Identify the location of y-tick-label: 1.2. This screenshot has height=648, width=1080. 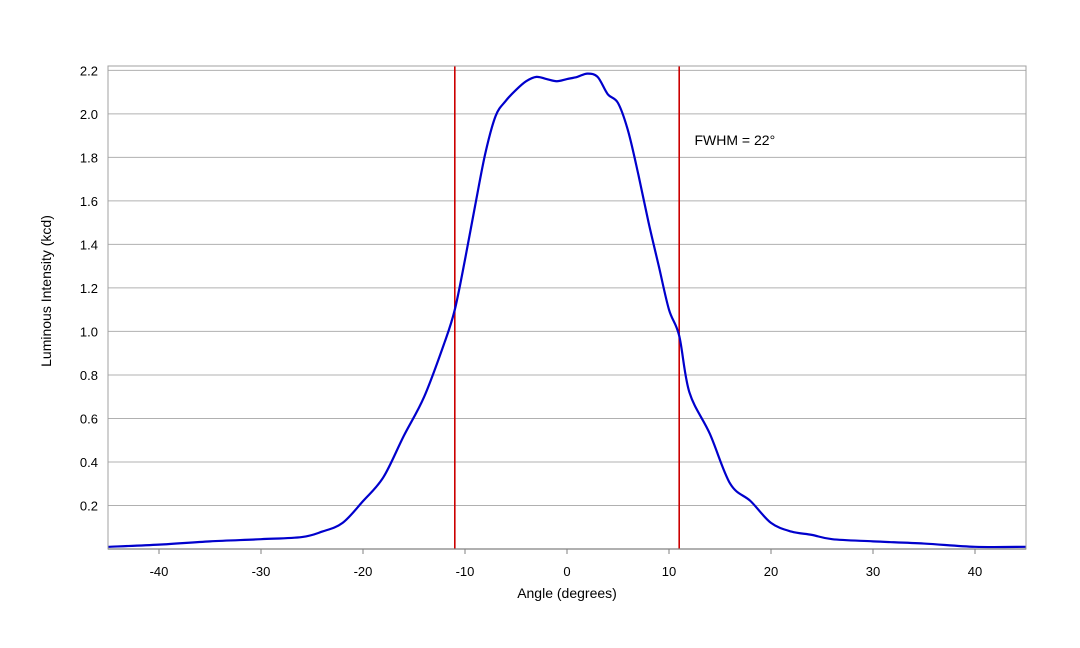
(89, 288).